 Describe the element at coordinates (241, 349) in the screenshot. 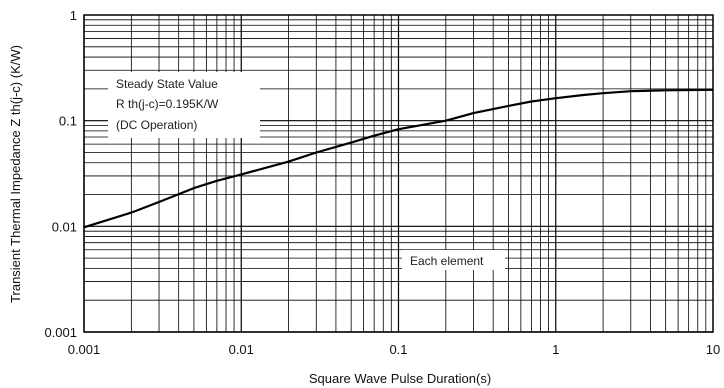

I see `x-tick-label: 0.01` at that location.